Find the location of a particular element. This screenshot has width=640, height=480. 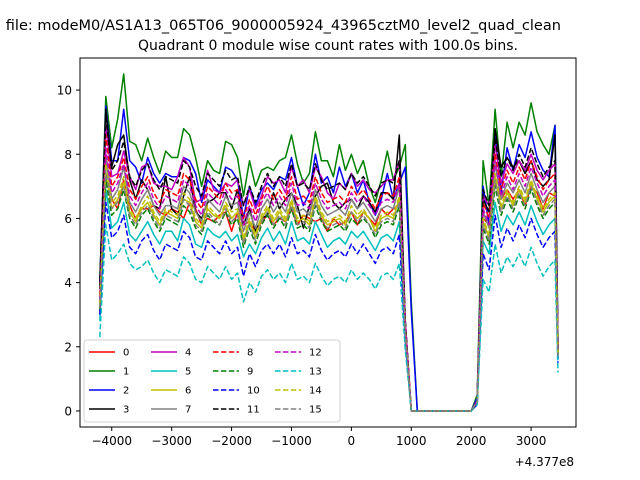

y-tick-label: 4 is located at coordinates (68, 283).